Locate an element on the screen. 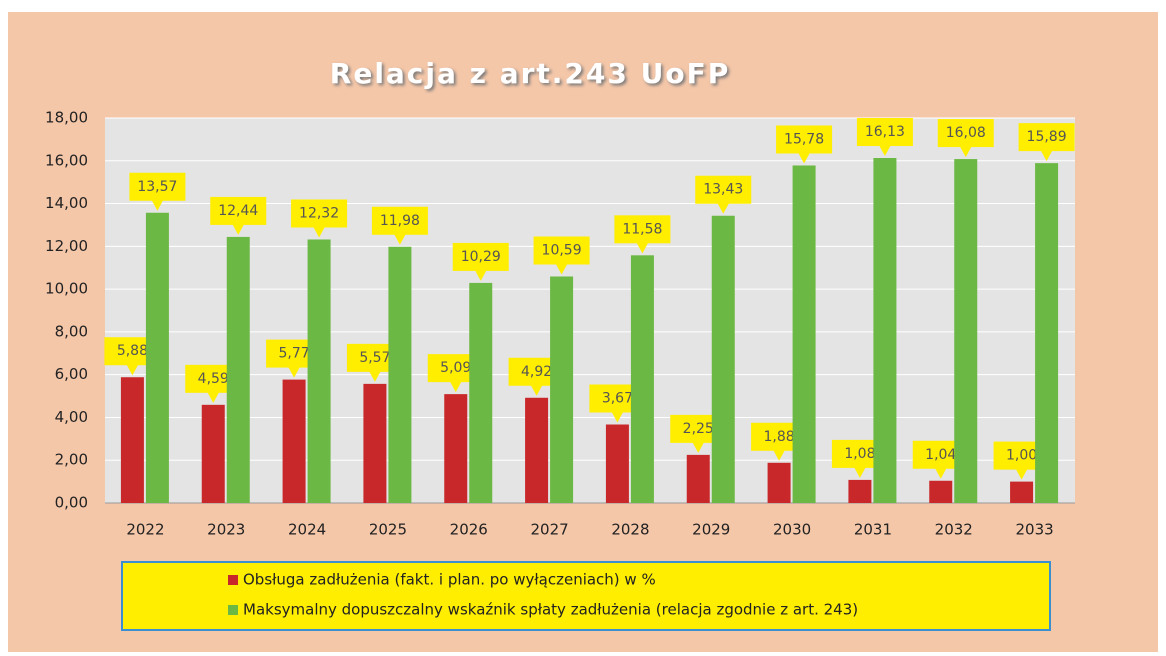  x-tick-label: 2026 is located at coordinates (469, 530).